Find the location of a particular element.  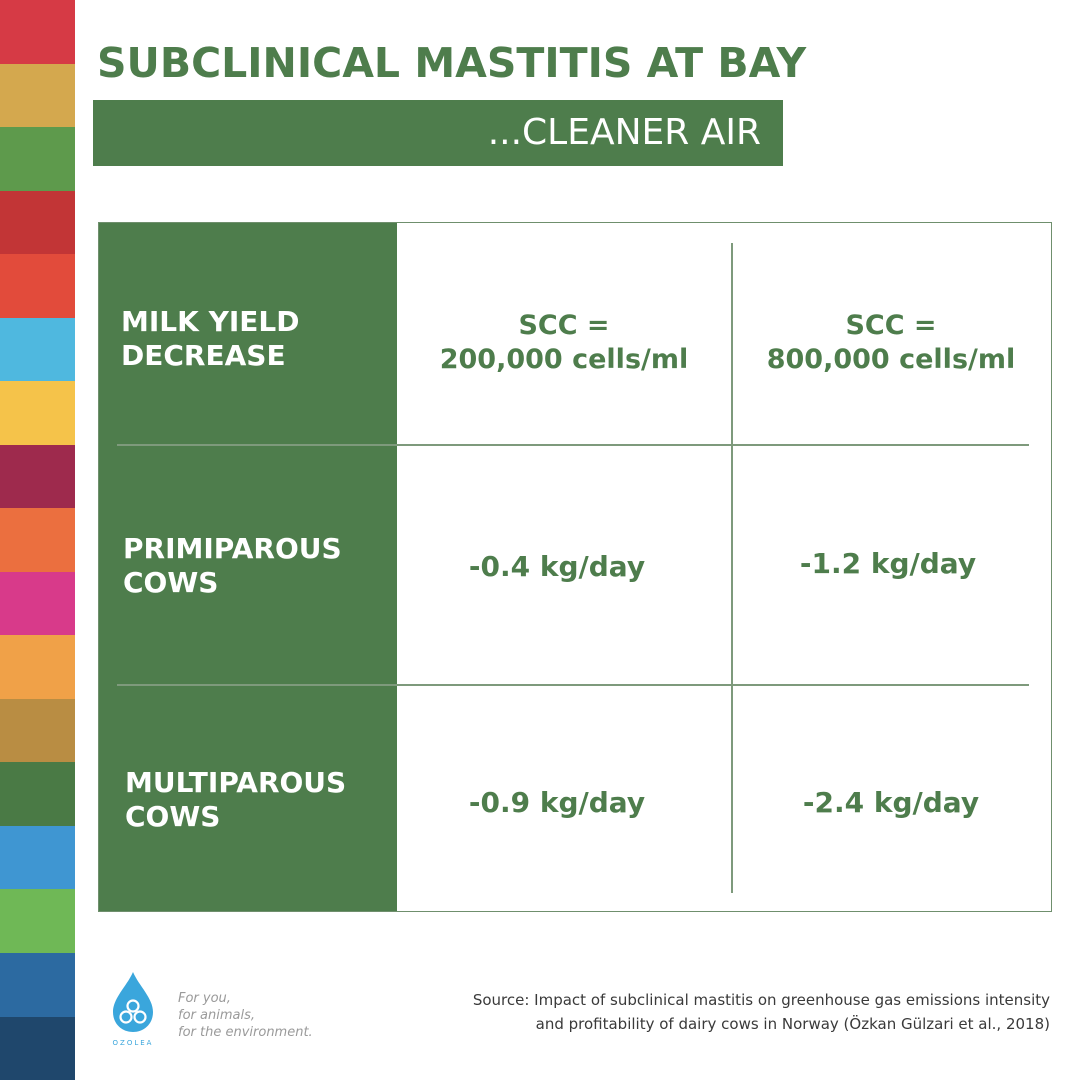

corner-label: MILK YIELD DECREASE is located at coordinates (210, 339).